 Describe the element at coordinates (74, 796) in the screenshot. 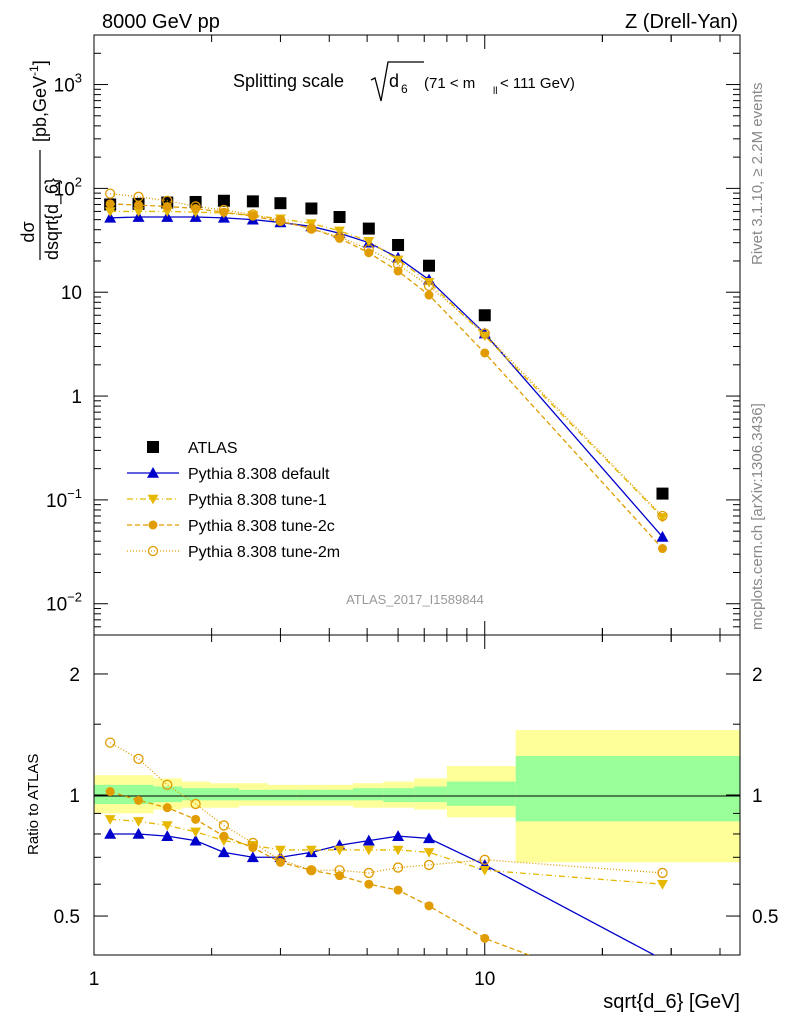

I see `y-tick-label-ratio-left-1: 1` at that location.